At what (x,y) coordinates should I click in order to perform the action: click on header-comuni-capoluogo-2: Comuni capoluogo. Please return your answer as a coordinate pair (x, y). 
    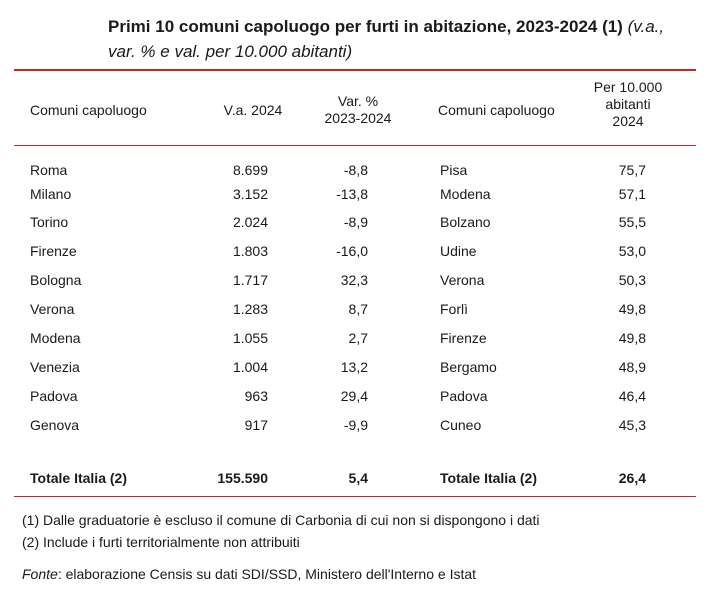
    Looking at the image, I should click on (496, 110).